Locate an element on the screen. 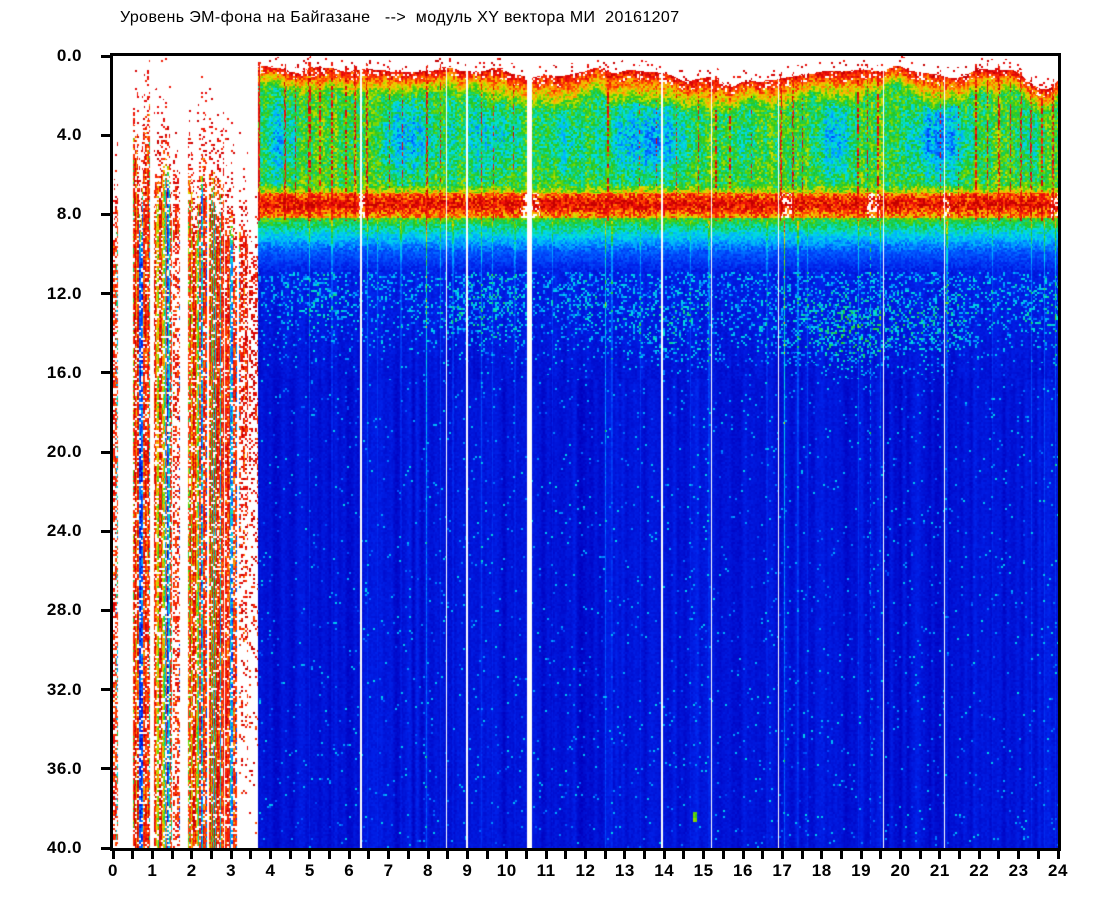 This screenshot has width=1096, height=900. x-axis-label: 14 is located at coordinates (664, 870).